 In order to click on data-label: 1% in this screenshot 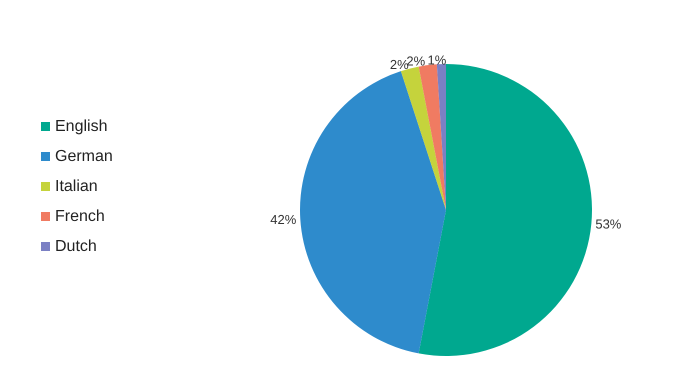, I will do `click(437, 60)`.